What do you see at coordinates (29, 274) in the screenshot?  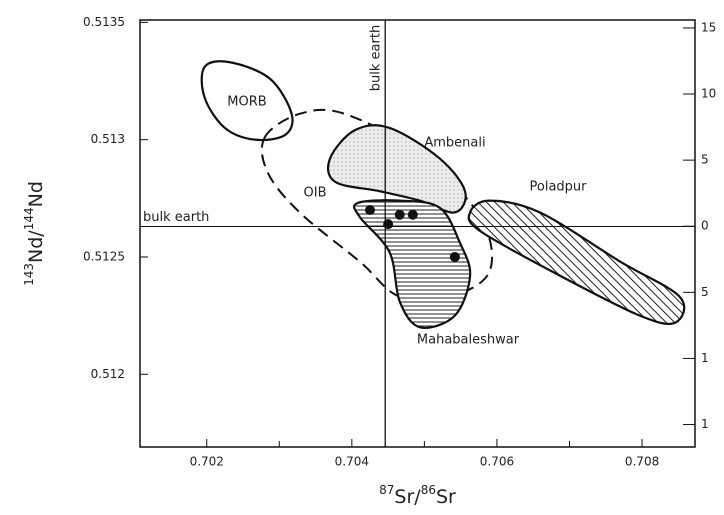 I see `y-axis-title-part: 143` at bounding box center [29, 274].